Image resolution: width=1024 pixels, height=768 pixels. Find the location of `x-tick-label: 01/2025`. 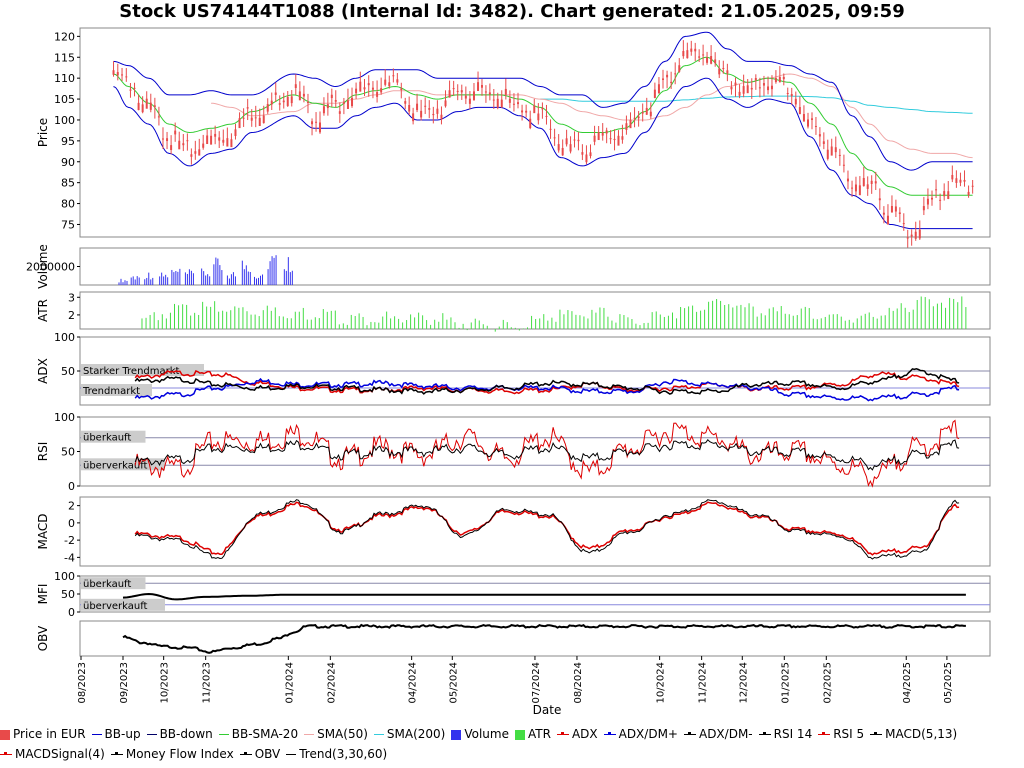

x-tick-label: 01/2025 is located at coordinates (785, 683).